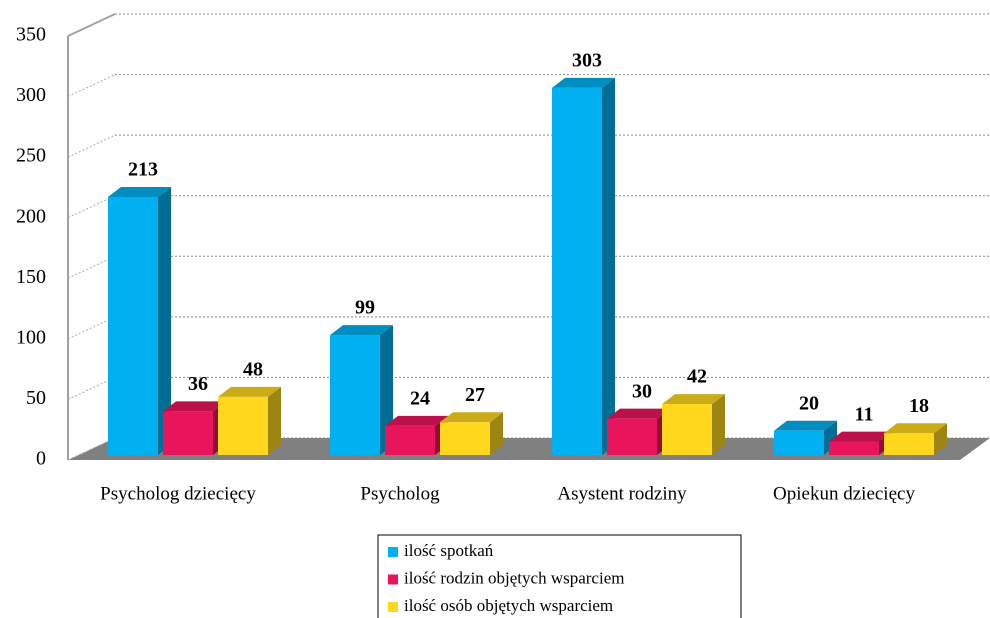 Image resolution: width=990 pixels, height=618 pixels. I want to click on legend-label: ilość rodzin objętych wsparciem, so click(514, 577).